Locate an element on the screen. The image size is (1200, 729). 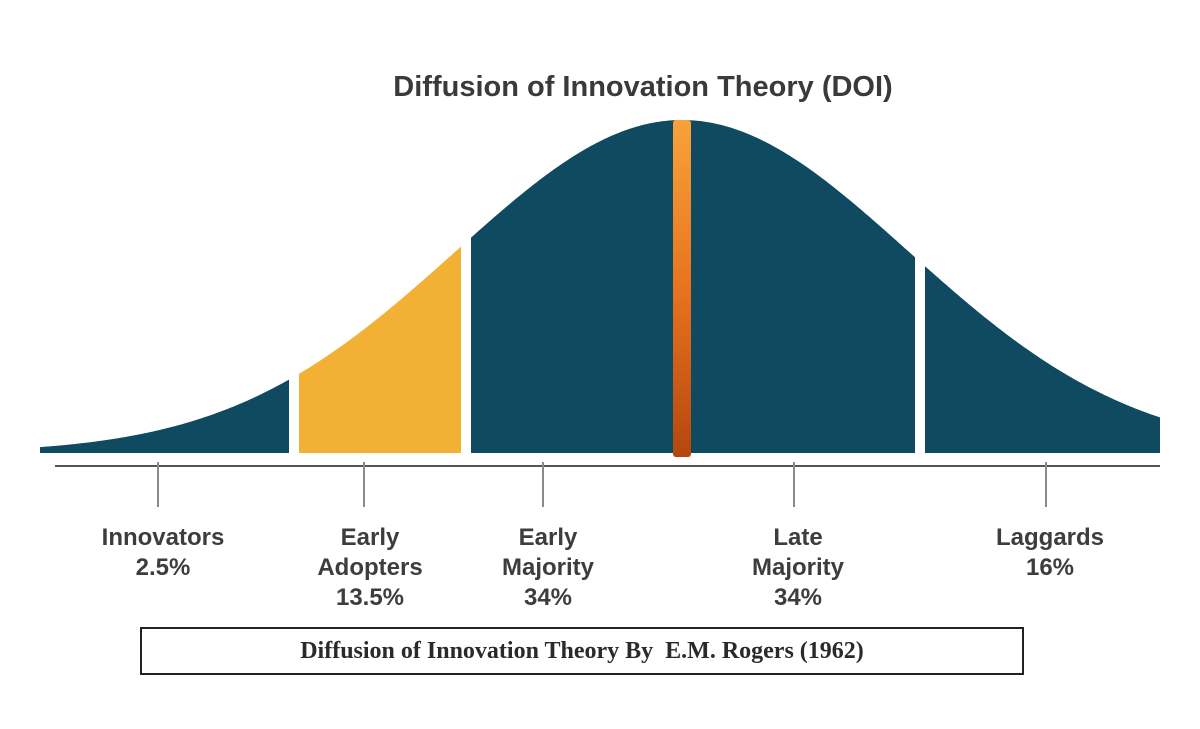
label-line: Adopters is located at coordinates (369, 567).